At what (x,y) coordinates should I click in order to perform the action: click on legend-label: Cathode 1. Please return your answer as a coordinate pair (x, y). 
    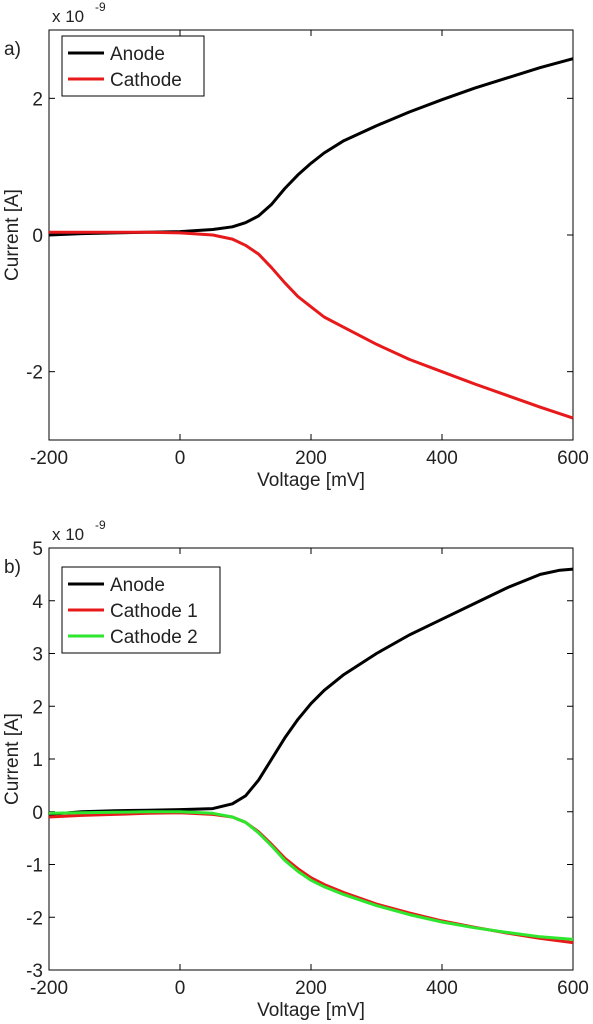
    Looking at the image, I should click on (154, 611).